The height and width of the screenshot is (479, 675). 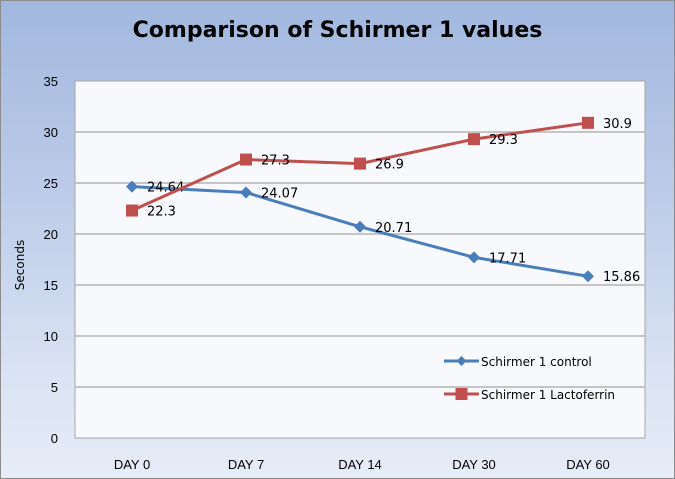 What do you see at coordinates (51, 183) in the screenshot?
I see `y-tick-label: 25` at bounding box center [51, 183].